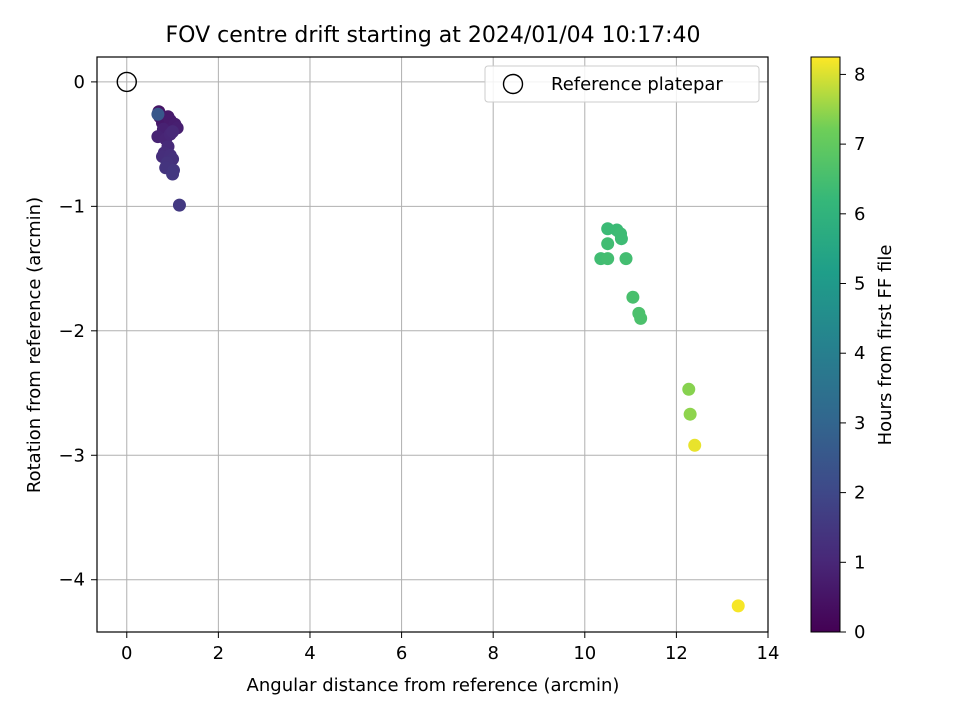  Describe the element at coordinates (79, 82) in the screenshot. I see `y-tick-label: 0` at that location.